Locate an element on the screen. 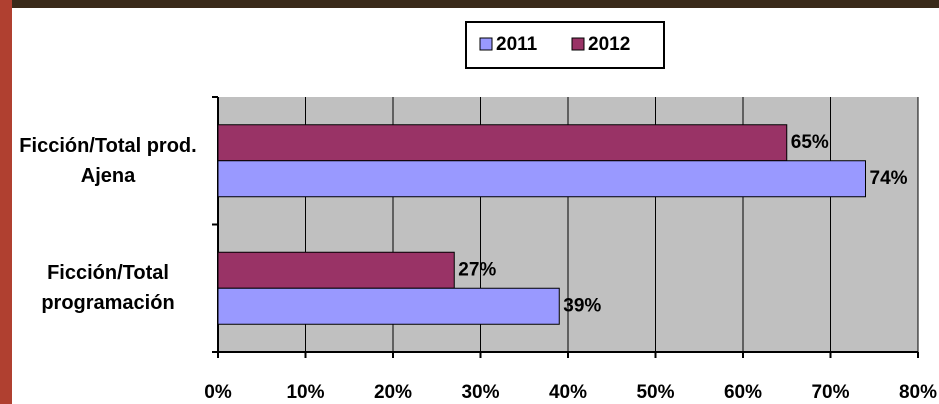 The width and height of the screenshot is (939, 404). left-strip is located at coordinates (6, 202).